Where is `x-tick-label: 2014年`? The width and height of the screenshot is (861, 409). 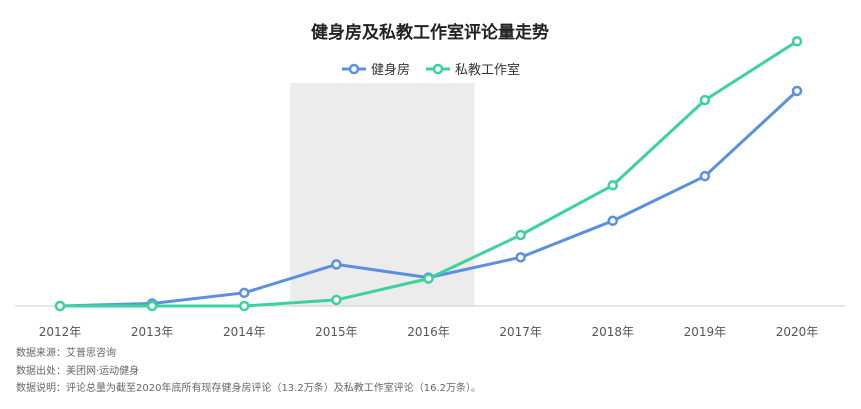 x-tick-label: 2014年 is located at coordinates (244, 332).